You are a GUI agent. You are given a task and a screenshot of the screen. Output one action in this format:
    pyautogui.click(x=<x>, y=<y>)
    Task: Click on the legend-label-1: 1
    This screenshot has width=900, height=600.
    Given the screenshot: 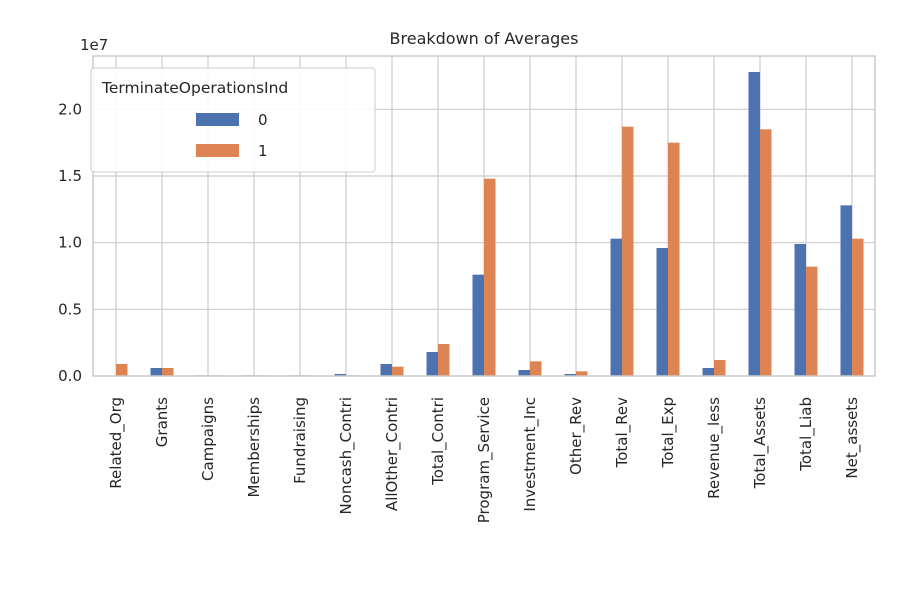 What is the action you would take?
    pyautogui.click(x=263, y=151)
    